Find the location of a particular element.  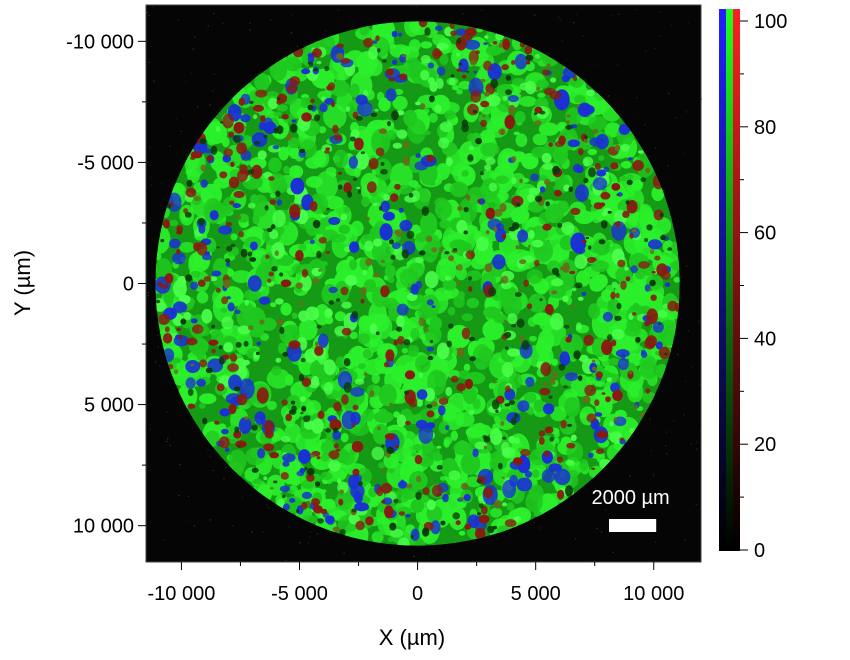

y-tick-label: -10 000 is located at coordinates (100, 42).